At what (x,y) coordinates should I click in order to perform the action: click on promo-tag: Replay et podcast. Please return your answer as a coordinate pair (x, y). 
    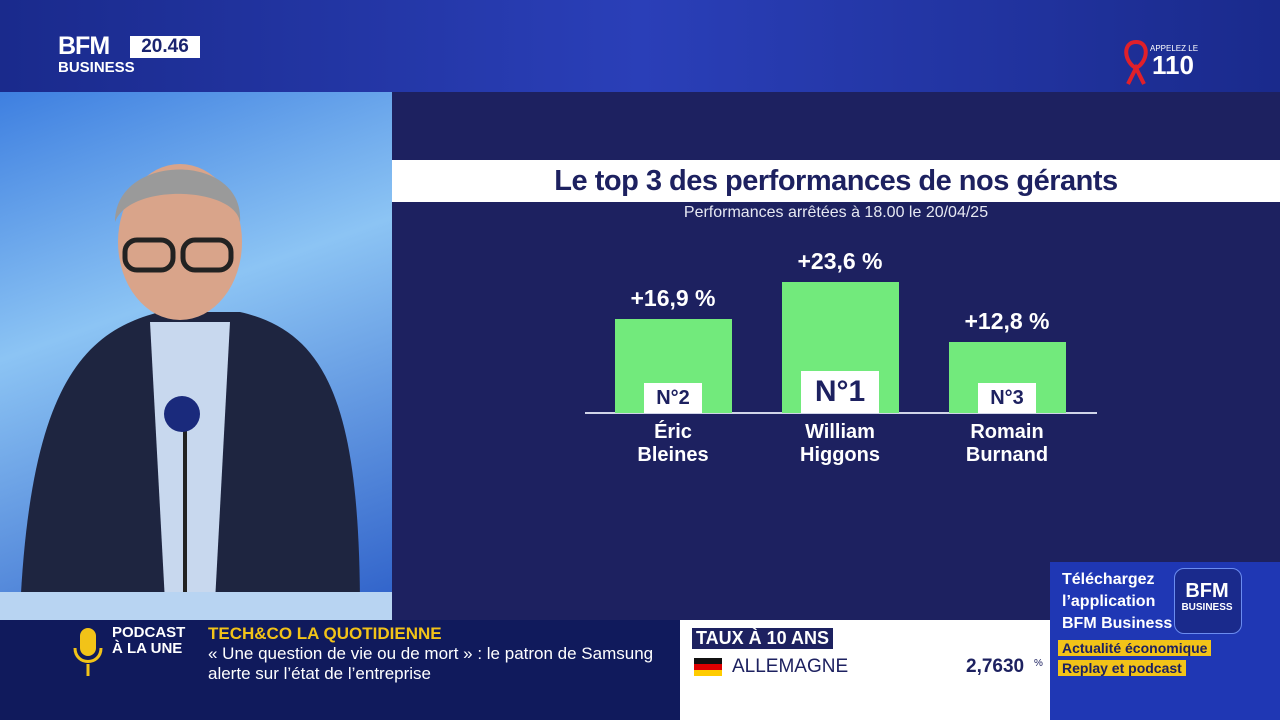
    Looking at the image, I should click on (1122, 668).